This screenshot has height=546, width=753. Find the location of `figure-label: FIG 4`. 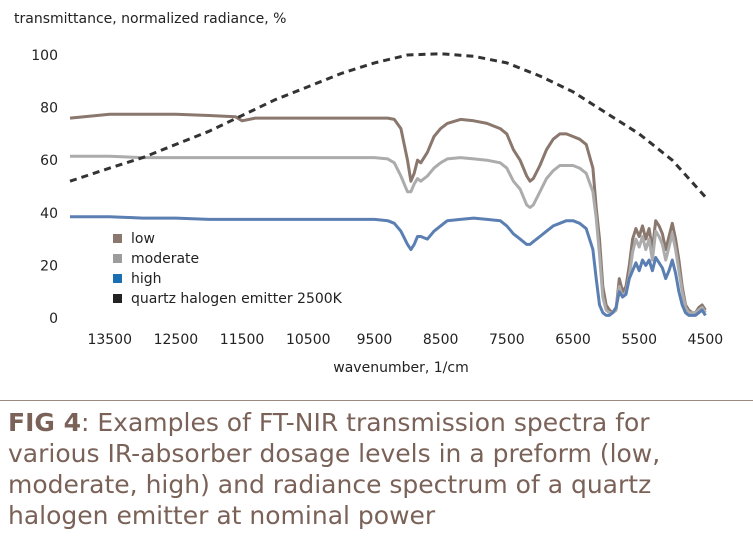

figure-label: FIG 4 is located at coordinates (44, 422).